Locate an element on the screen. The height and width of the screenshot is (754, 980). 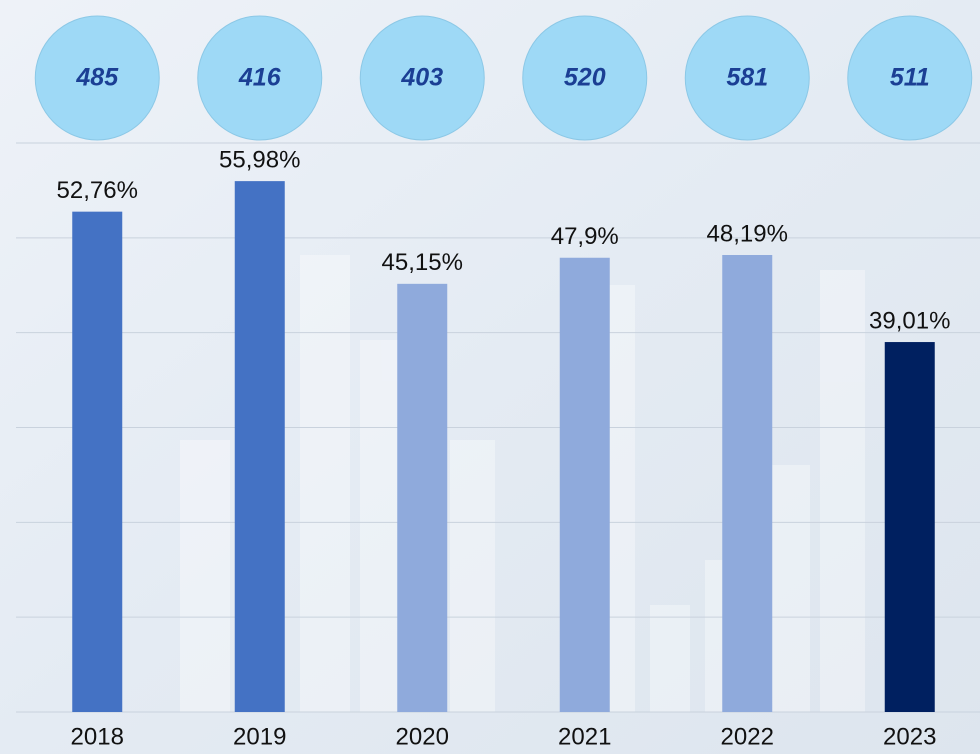
count-label: 485 is located at coordinates (97, 78).